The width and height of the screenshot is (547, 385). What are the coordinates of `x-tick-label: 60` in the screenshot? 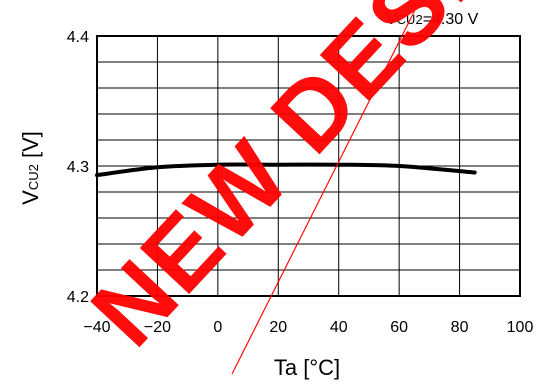 It's located at (399, 327).